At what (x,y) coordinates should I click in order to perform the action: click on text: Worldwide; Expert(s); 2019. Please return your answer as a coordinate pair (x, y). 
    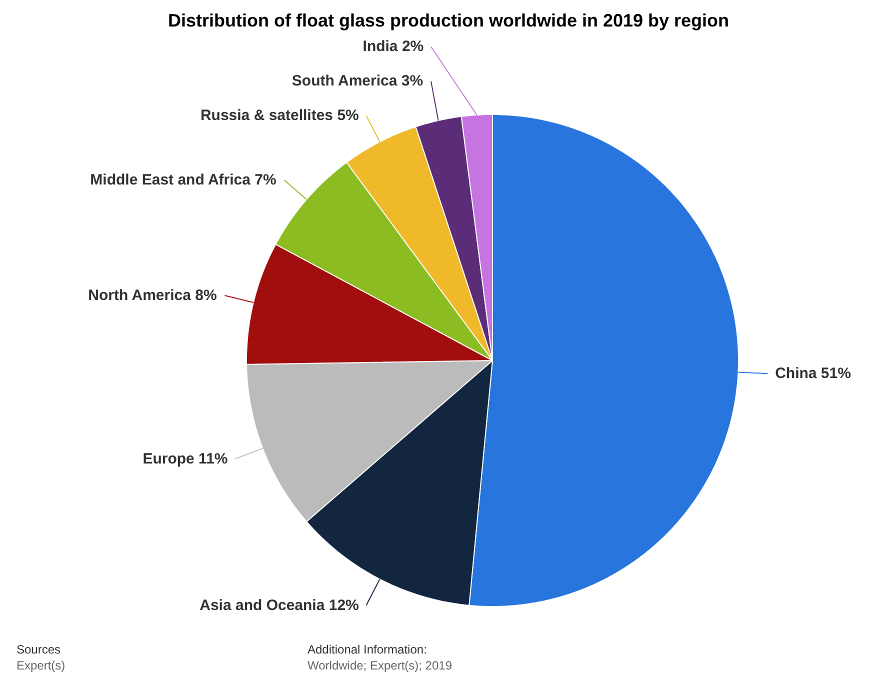
    Looking at the image, I should click on (380, 665).